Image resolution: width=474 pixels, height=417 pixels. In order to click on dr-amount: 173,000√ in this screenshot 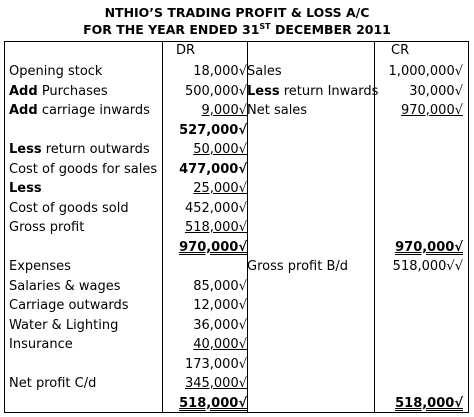, I will do `click(215, 364)`.